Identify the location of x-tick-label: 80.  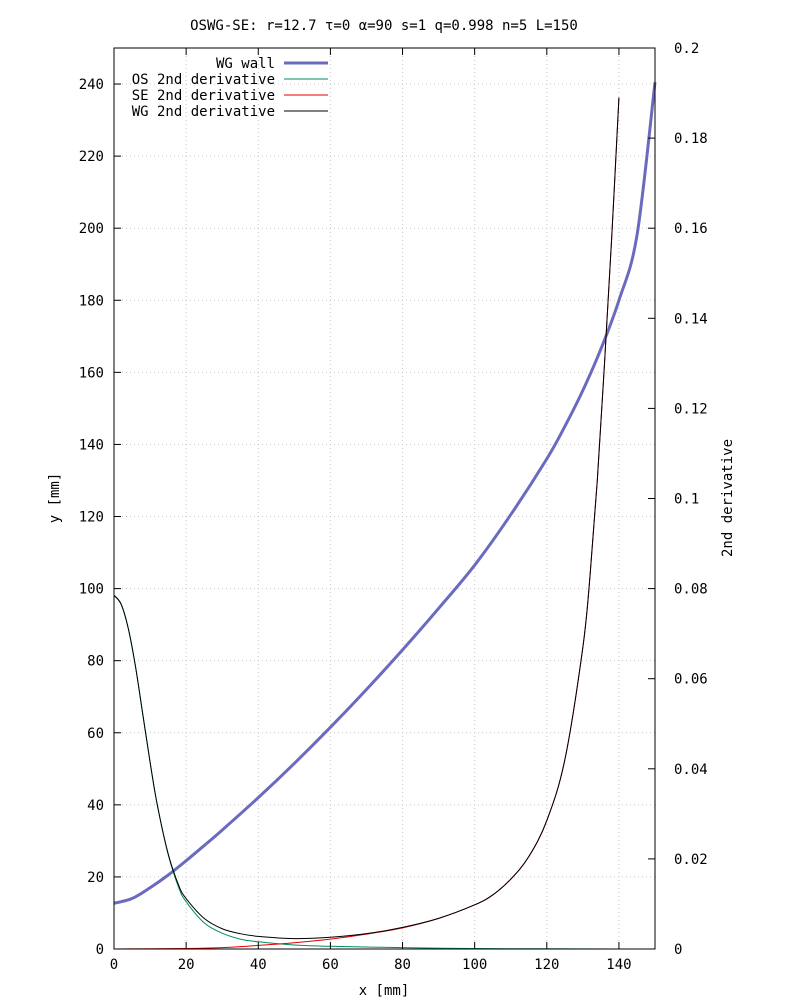
(402, 965).